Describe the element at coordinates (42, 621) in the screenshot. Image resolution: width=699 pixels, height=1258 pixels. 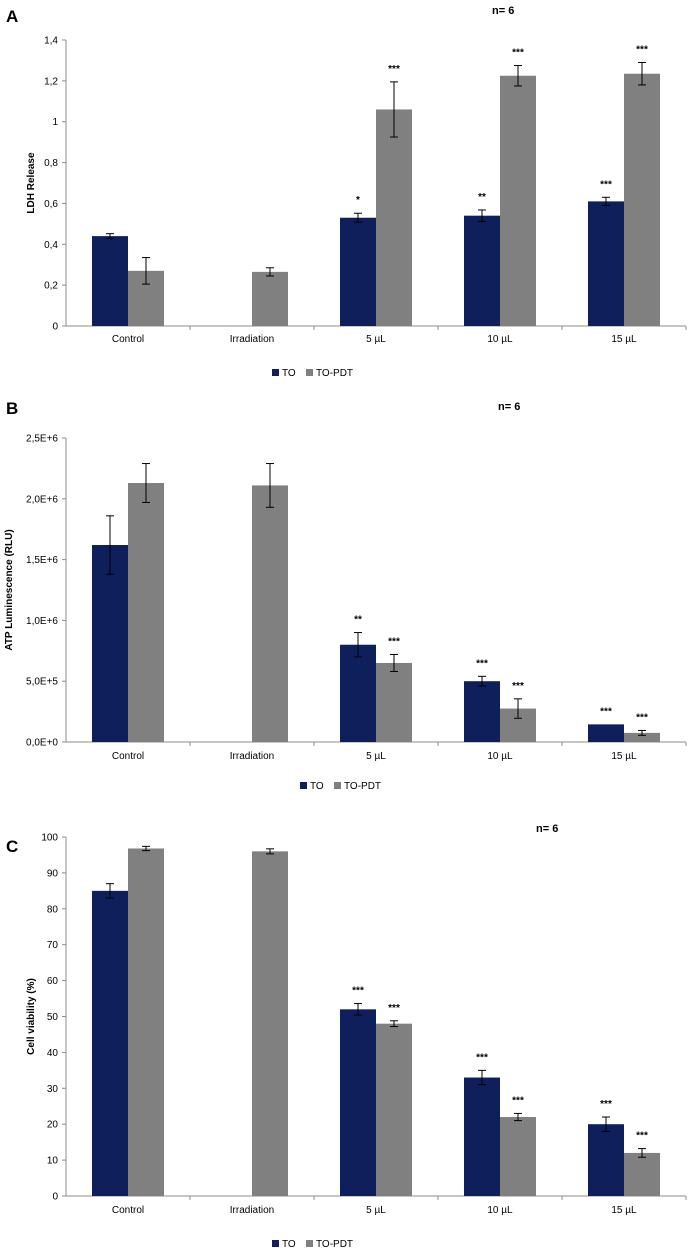
I see `y-tick-label: 1,0E+6` at that location.